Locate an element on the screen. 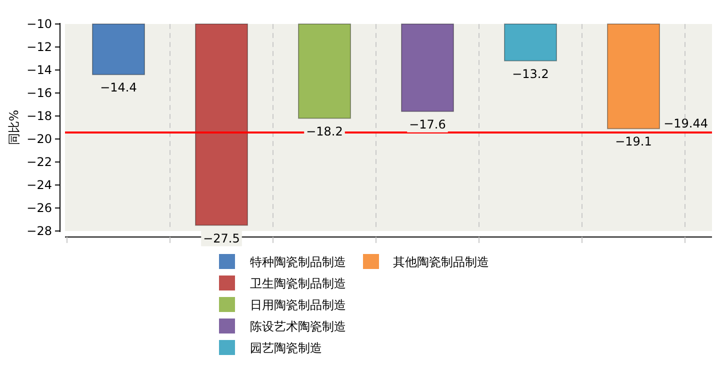 The width and height of the screenshot is (720, 365). y-axis-title: 同比% is located at coordinates (14, 128).